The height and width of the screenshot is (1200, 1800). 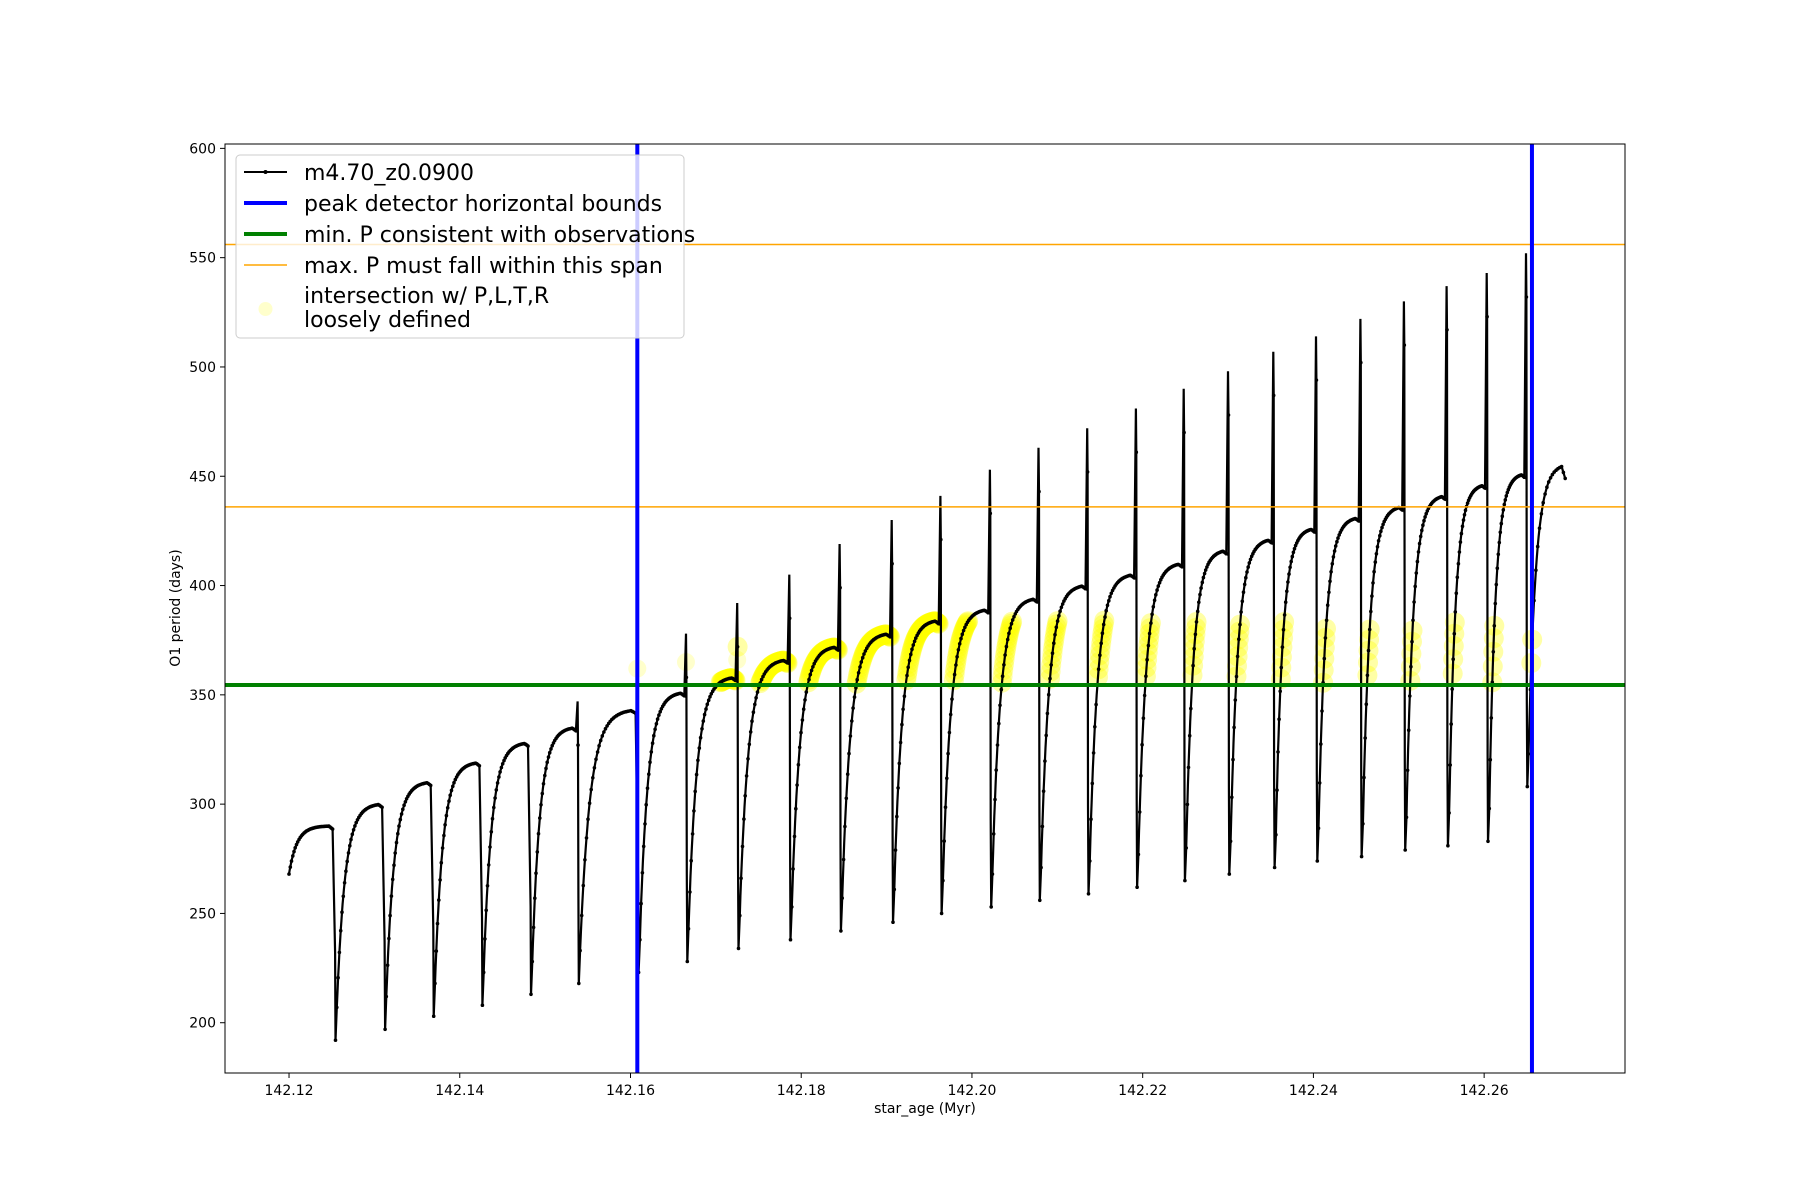 I want to click on y-tick-label: 200, so click(x=202, y=1024).